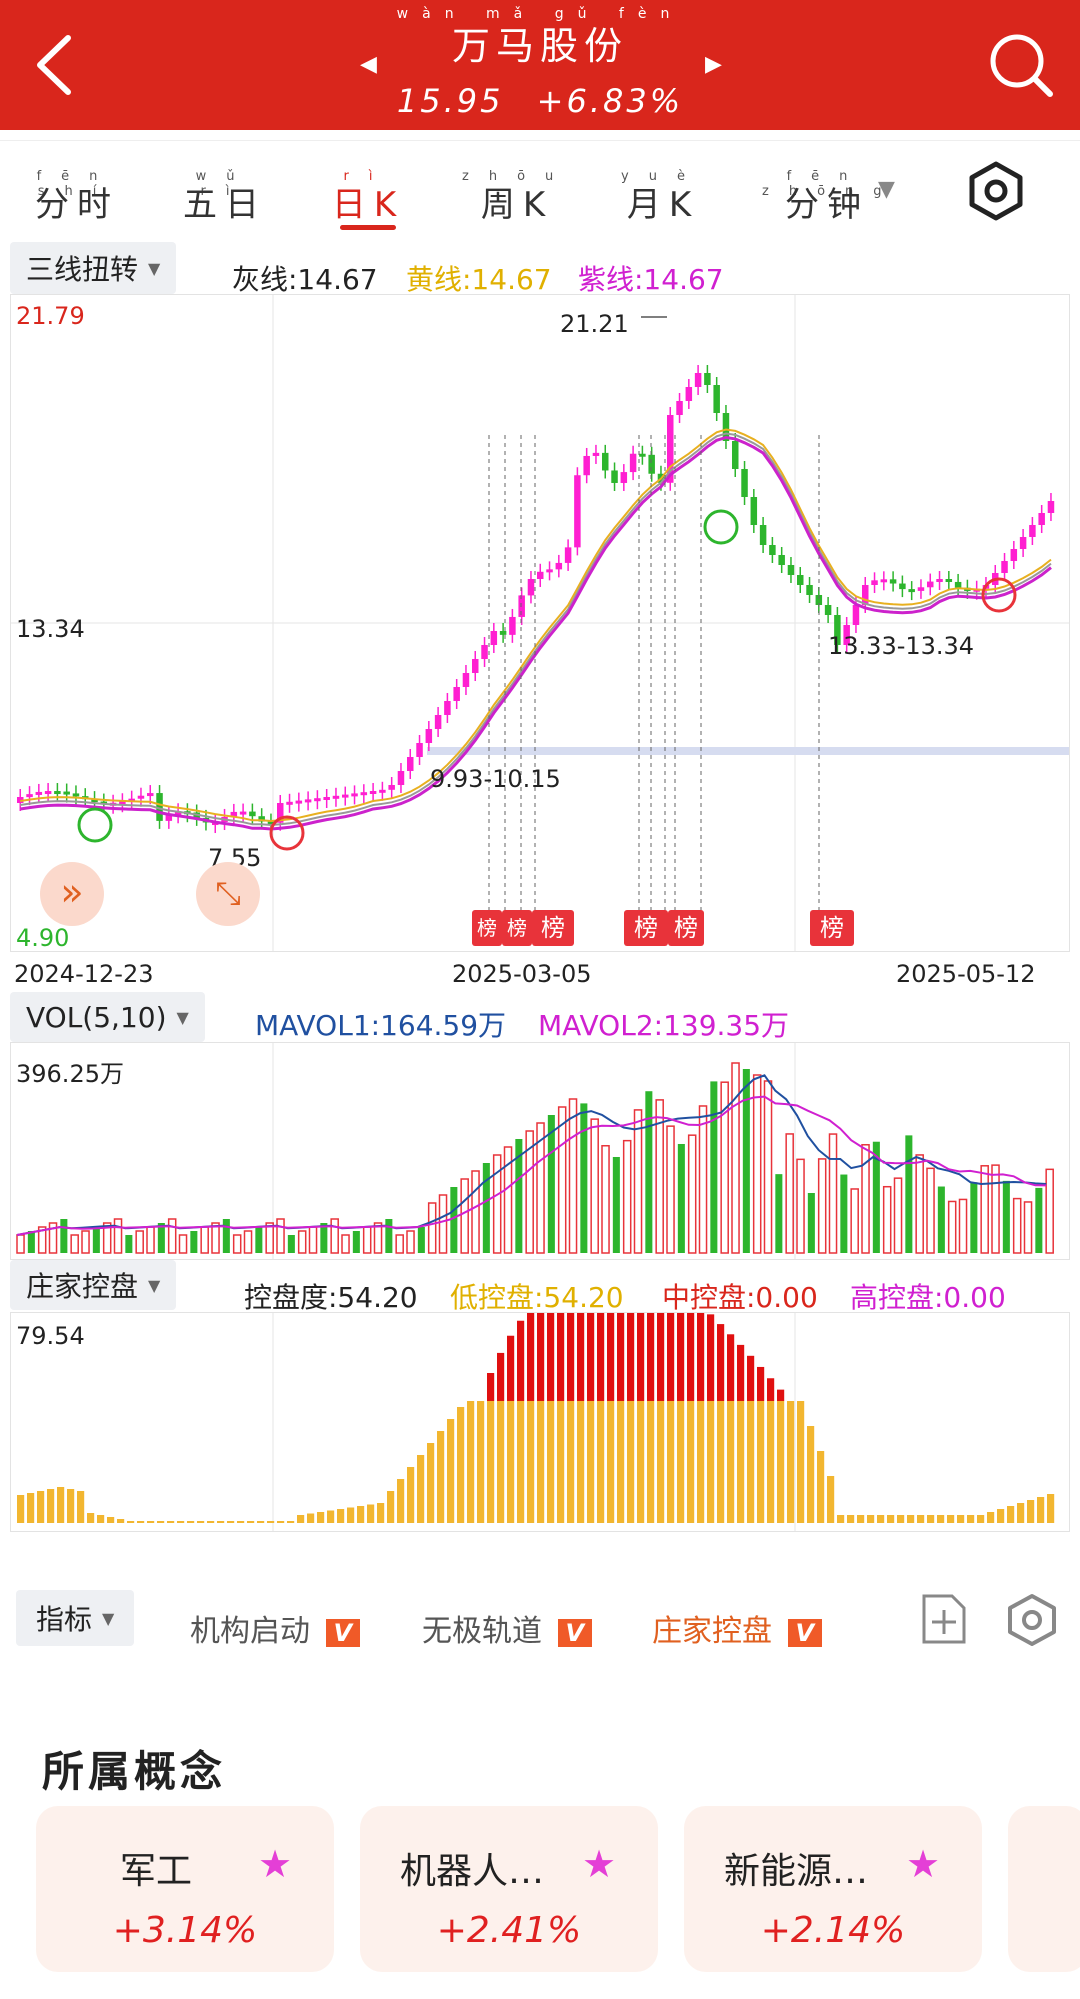  What do you see at coordinates (182, 1017) in the screenshot?
I see `chevron-down-icon: ▼` at bounding box center [182, 1017].